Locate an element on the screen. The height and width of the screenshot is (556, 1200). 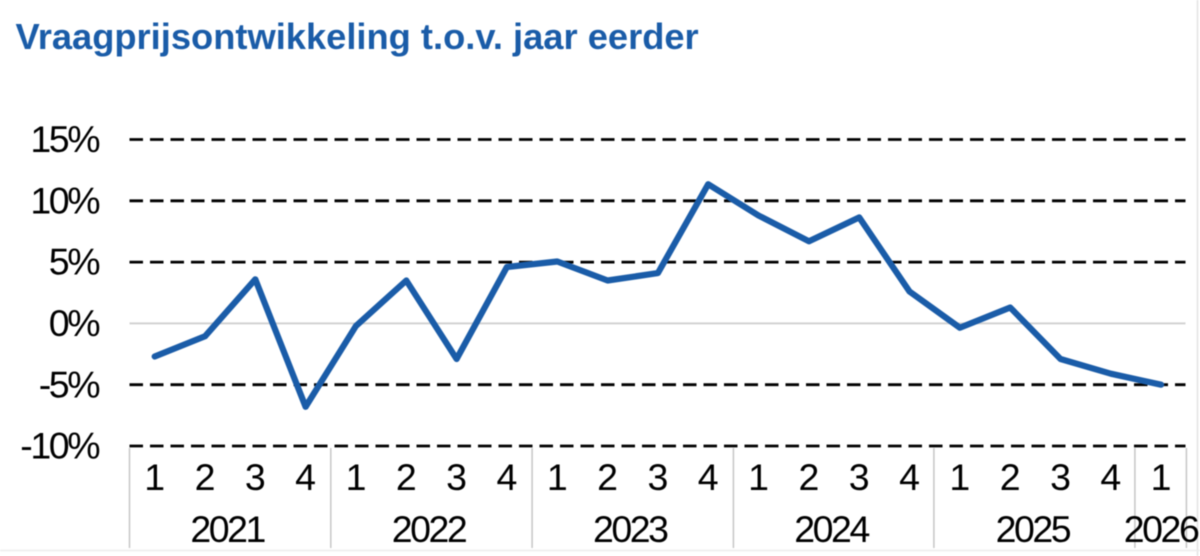
svg-text: 2021 is located at coordinates (228, 529).